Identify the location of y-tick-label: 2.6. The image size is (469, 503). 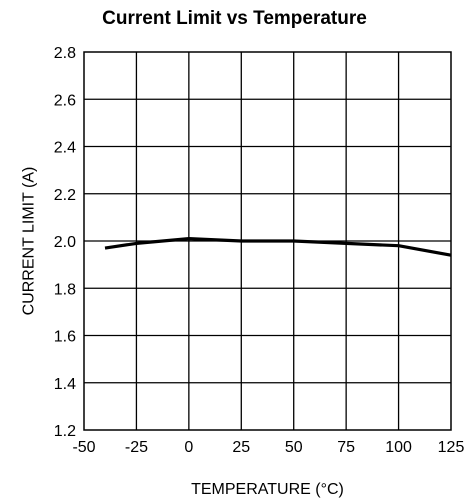
(65, 100).